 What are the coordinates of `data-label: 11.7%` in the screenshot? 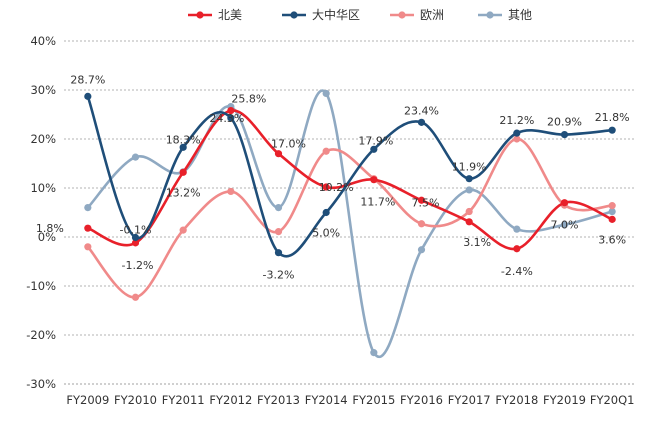 It's located at (377, 202).